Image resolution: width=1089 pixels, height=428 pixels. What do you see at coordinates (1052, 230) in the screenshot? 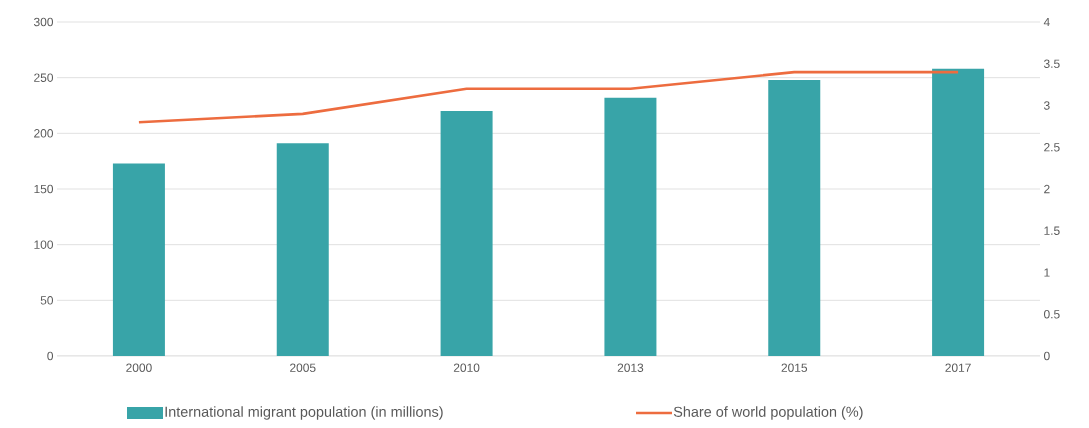
I see `y2-tick-label: 1.5` at bounding box center [1052, 230].